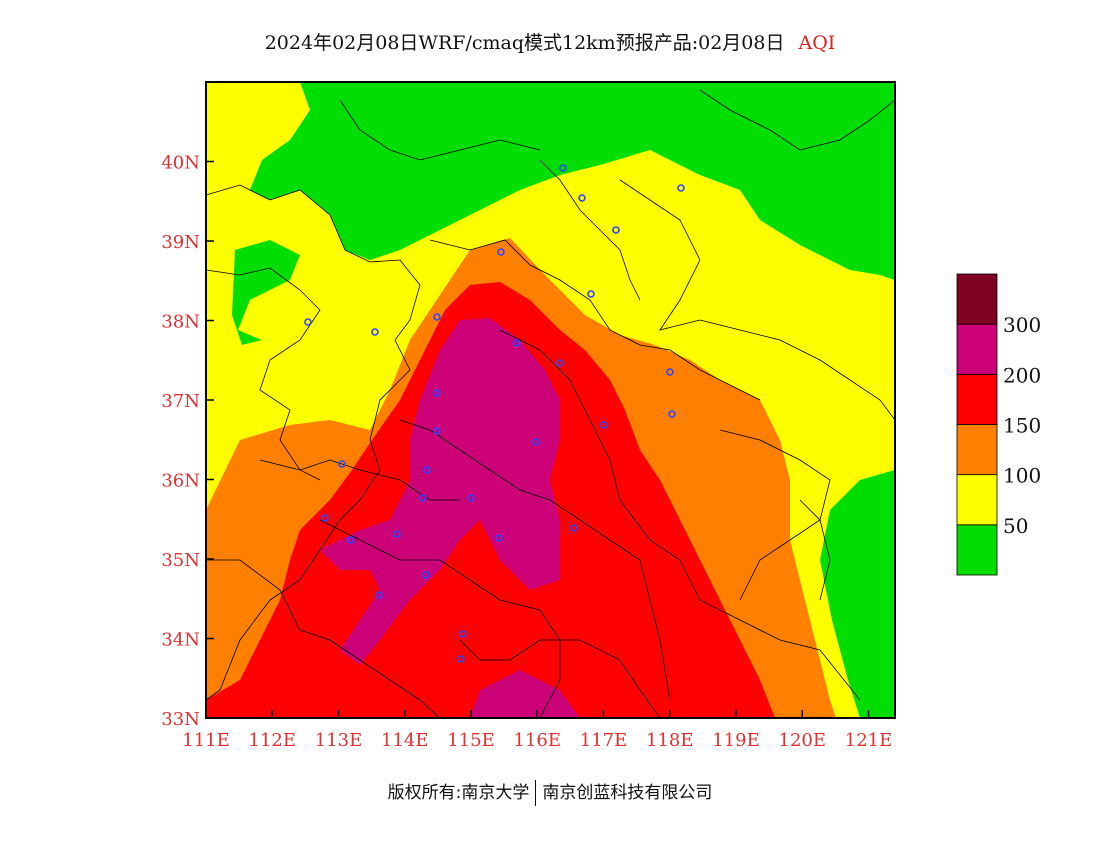 Image resolution: width=1100 pixels, height=850 pixels. What do you see at coordinates (524, 43) in the screenshot?
I see `map-title-main: 2024年02月08日WRF/cmaq模式12km预报产品:02月08日` at bounding box center [524, 43].